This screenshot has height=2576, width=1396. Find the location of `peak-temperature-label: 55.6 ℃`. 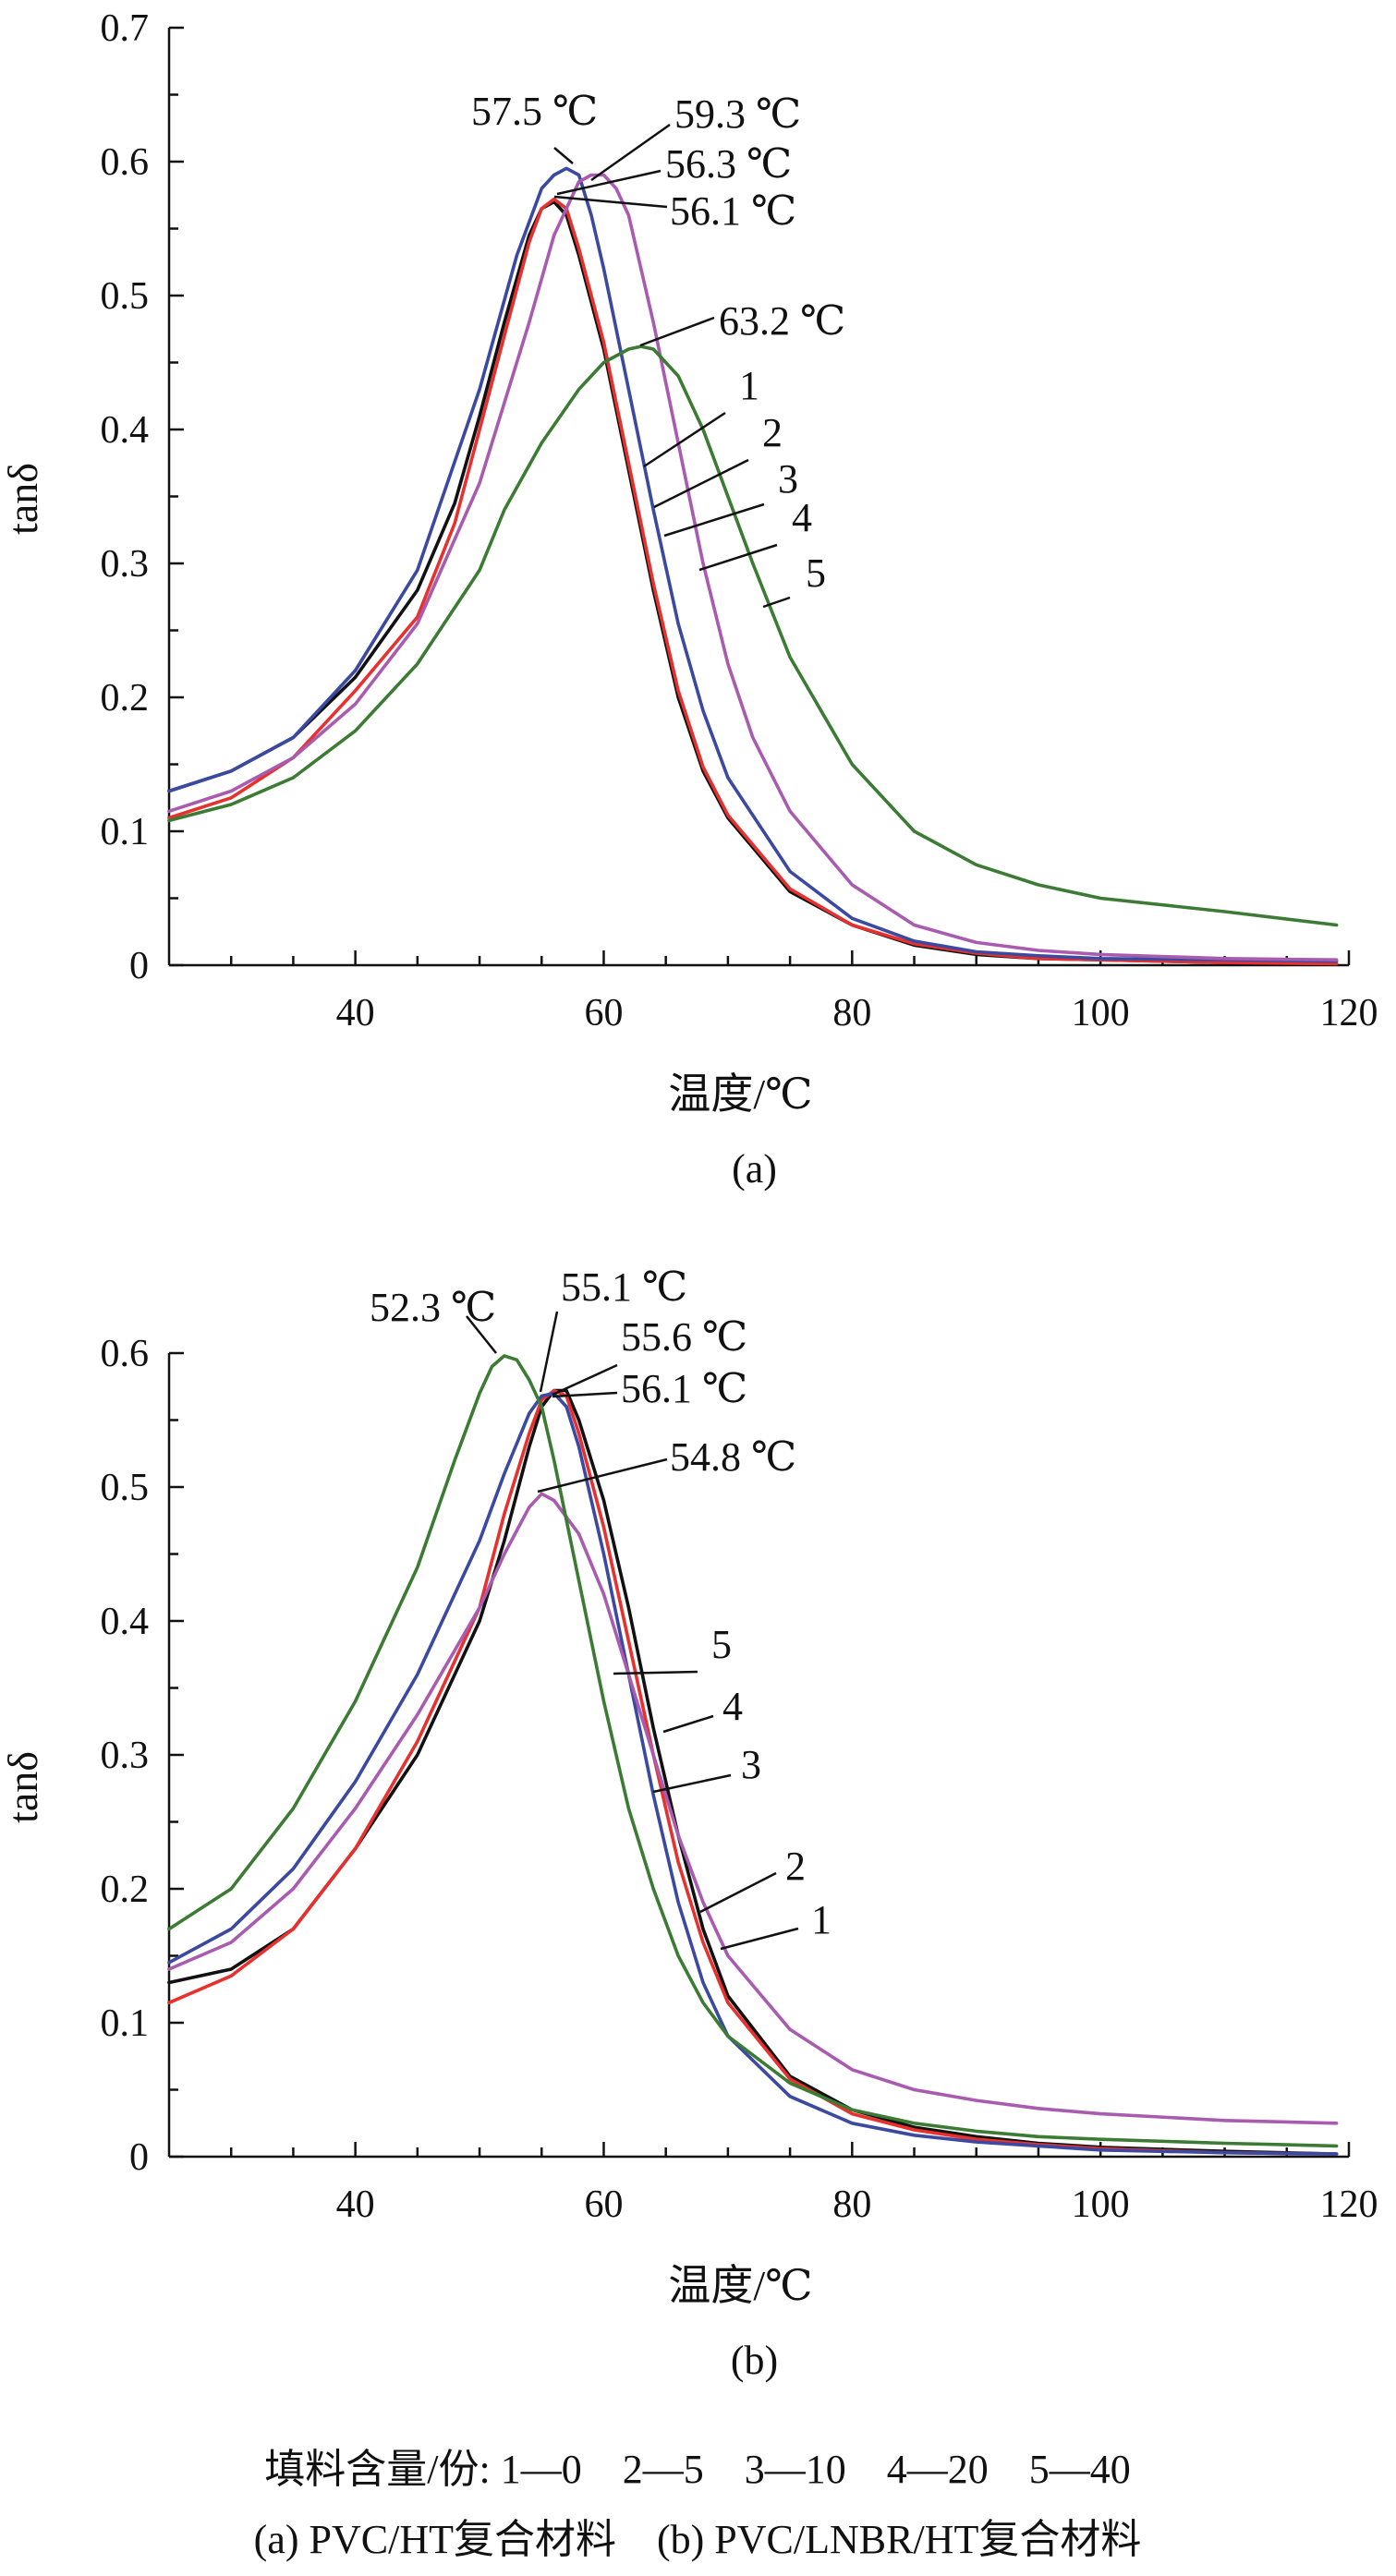

peak-temperature-label: 55.6 ℃ is located at coordinates (684, 1337).